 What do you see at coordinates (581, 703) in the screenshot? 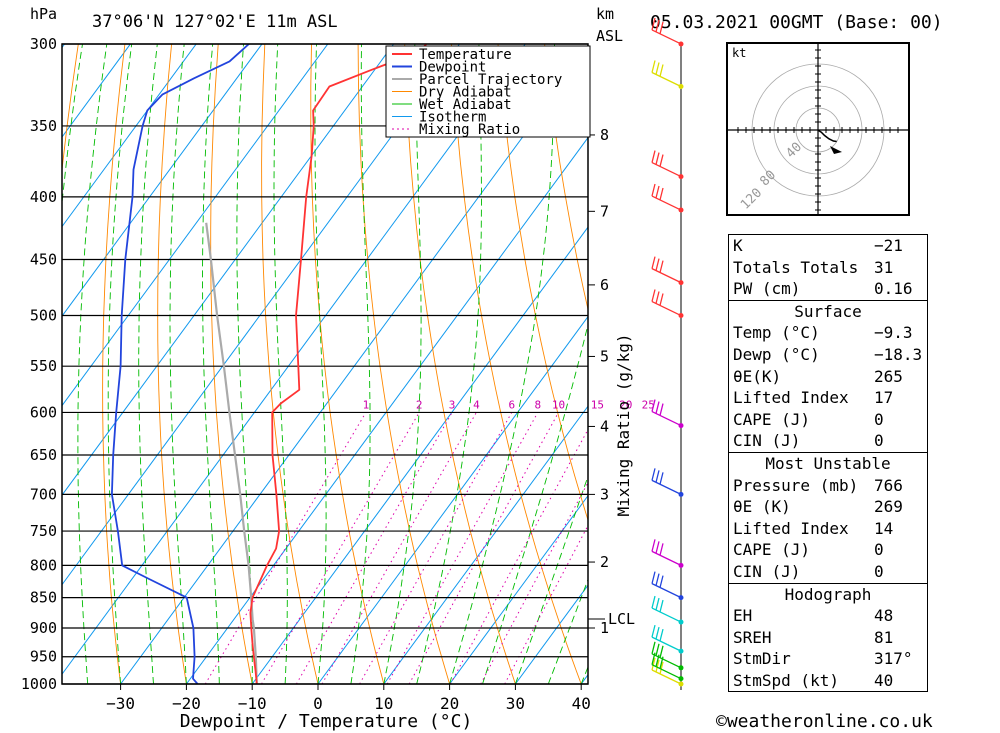
I see `temperature-tick-label: 40` at bounding box center [581, 703].